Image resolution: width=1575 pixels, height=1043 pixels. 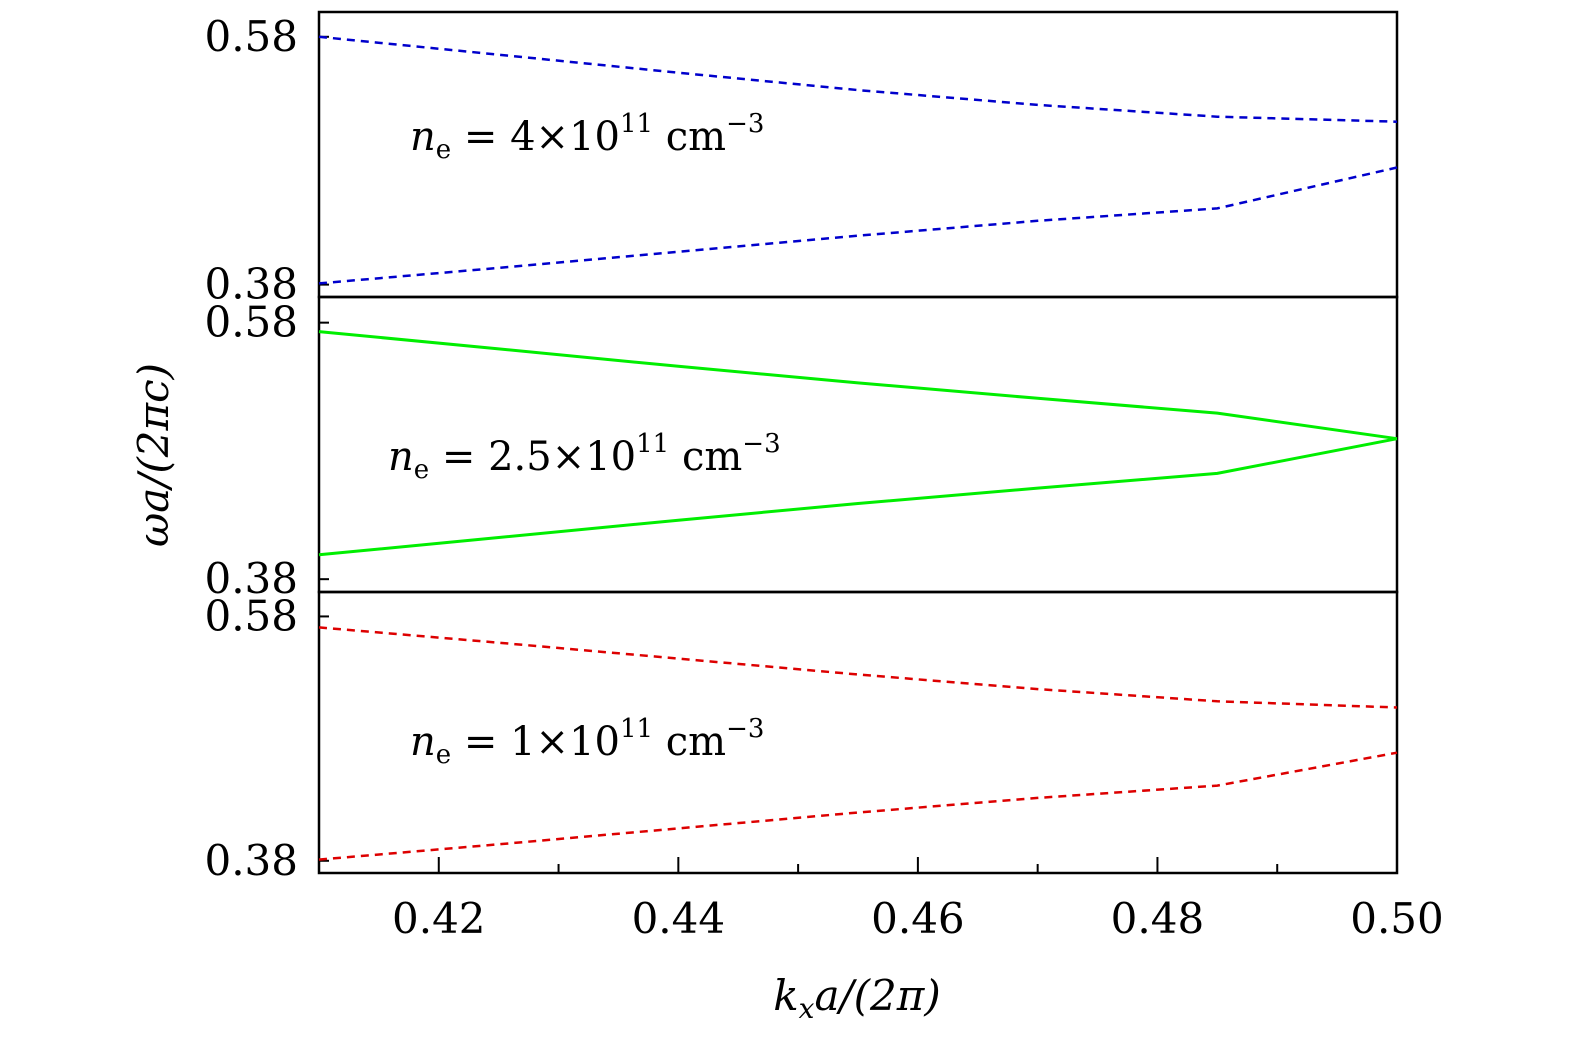 What do you see at coordinates (785, 995) in the screenshot?
I see `x-axis-title-k: k` at bounding box center [785, 995].